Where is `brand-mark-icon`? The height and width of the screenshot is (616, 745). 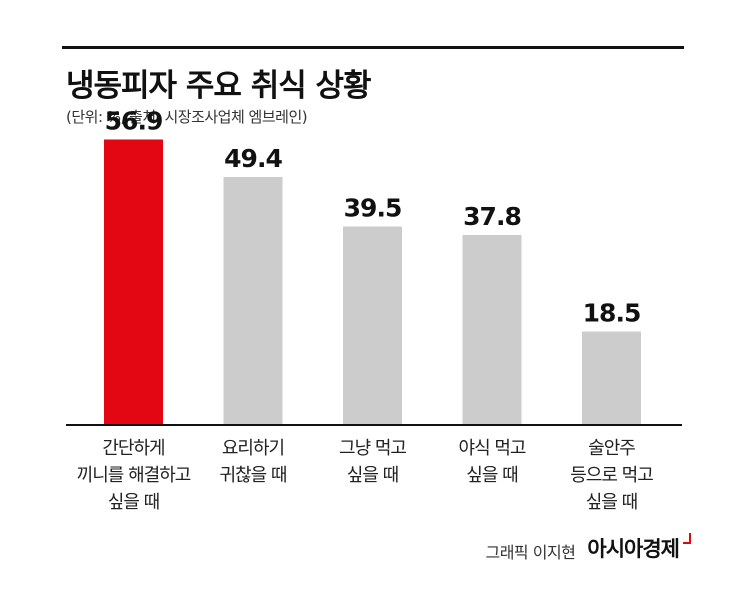 brand-mark-icon is located at coordinates (687, 538).